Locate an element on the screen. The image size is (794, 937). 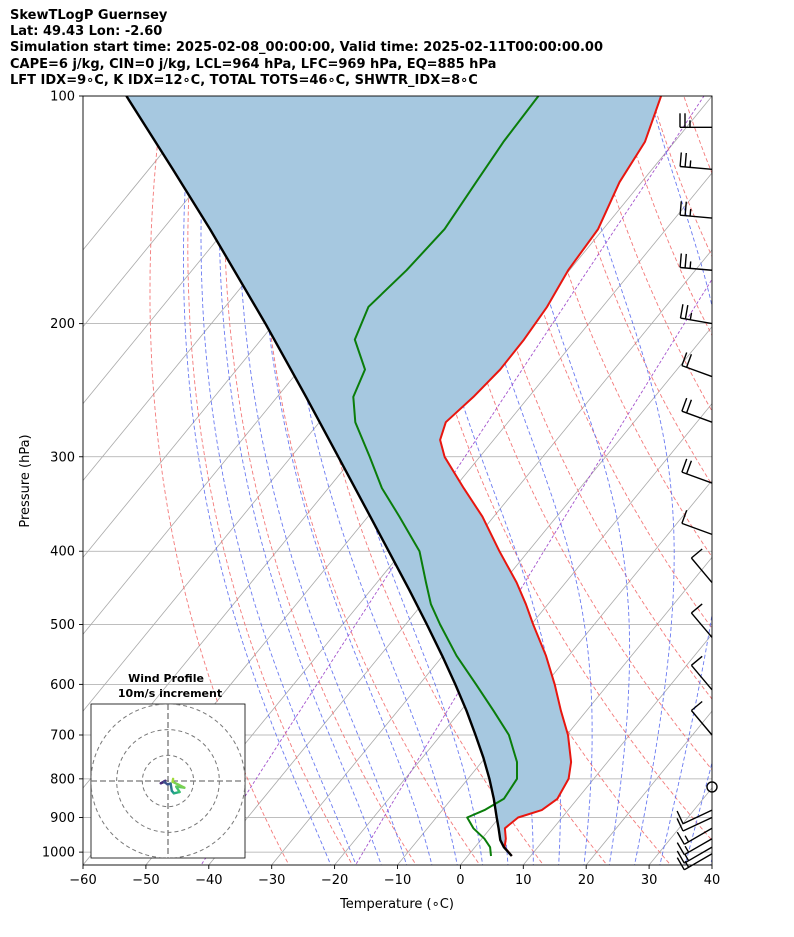
calm-wind-circle is located at coordinates (712, 787).